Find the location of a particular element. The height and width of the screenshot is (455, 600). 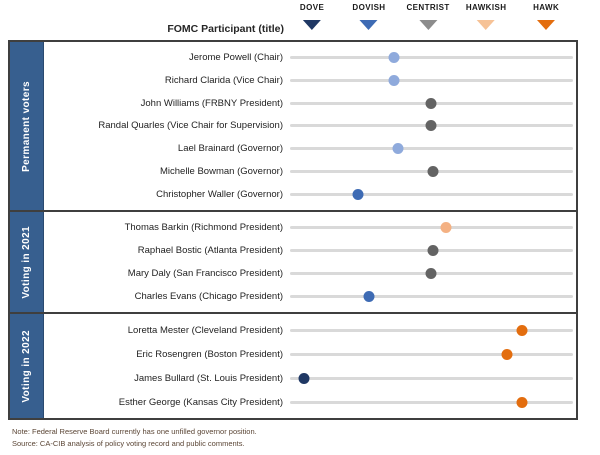

section-sidebar: Voting in 2022 is located at coordinates (27, 366).